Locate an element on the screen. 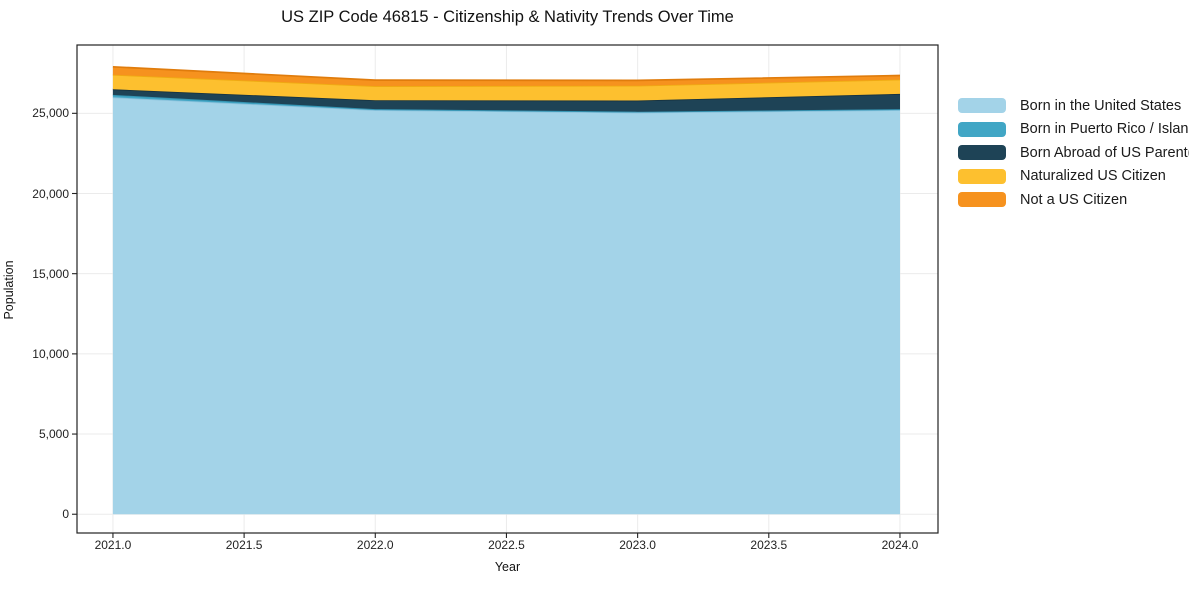  y-tick-label: 20,000 is located at coordinates (50, 193).